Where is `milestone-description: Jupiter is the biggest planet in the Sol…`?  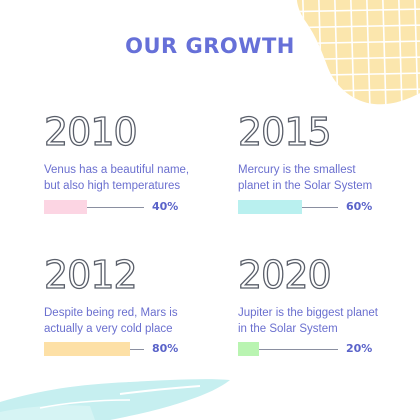 milestone-description: Jupiter is the biggest planet in the Sol… is located at coordinates (308, 321).